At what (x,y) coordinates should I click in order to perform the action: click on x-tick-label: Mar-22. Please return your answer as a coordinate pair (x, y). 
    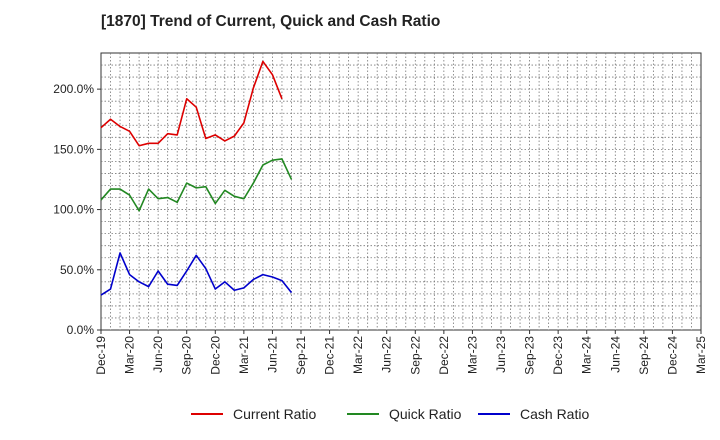
    Looking at the image, I should click on (358, 355).